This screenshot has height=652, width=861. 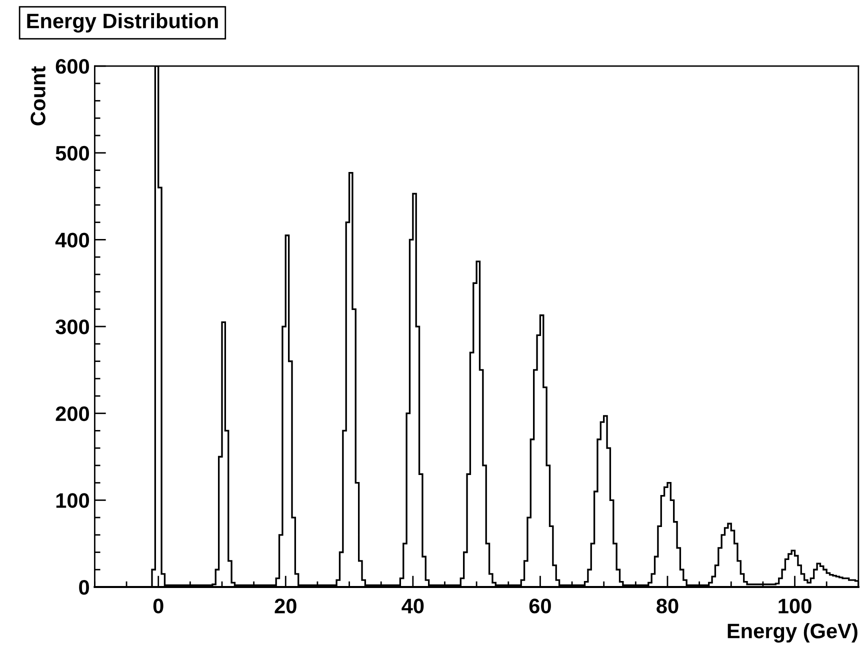 What do you see at coordinates (72, 66) in the screenshot?
I see `y-tick-label: 600` at bounding box center [72, 66].